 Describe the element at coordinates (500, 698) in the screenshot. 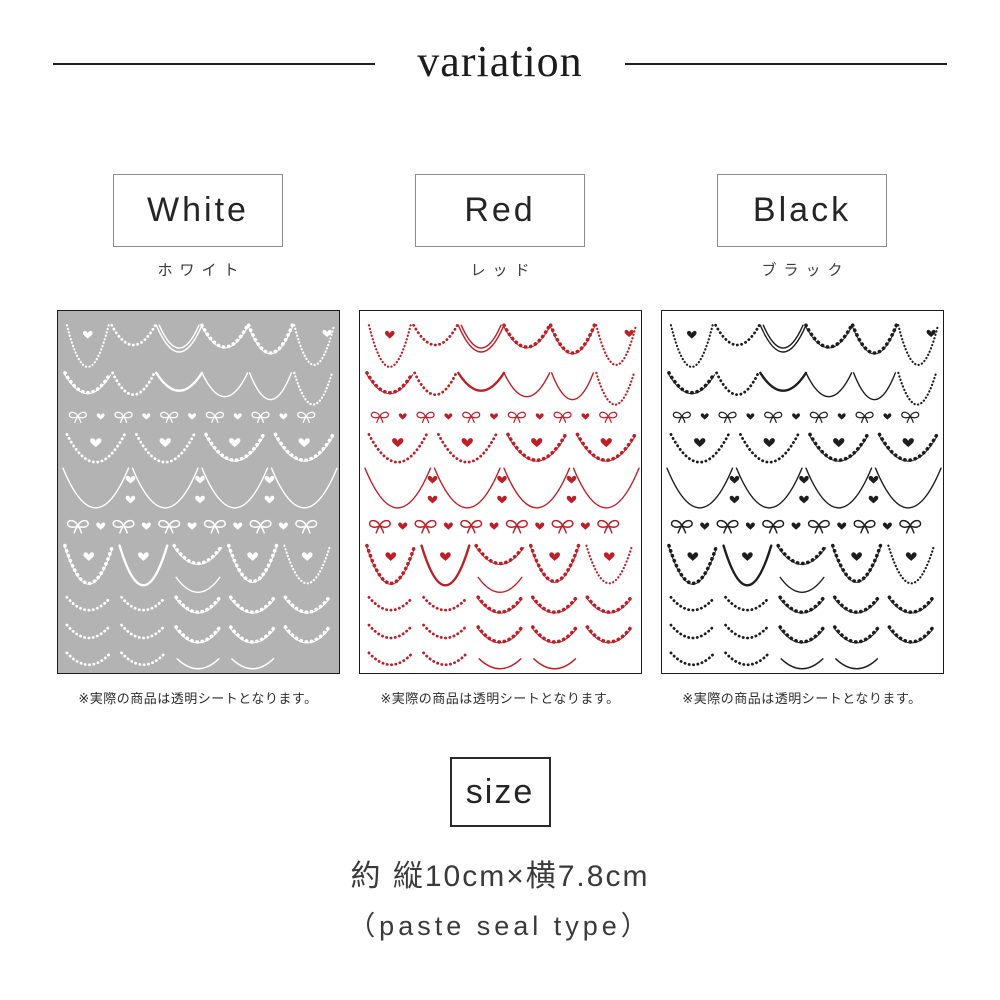

I see `sheet-caption-red: ※実際の商品は透明シートとなります。` at that location.